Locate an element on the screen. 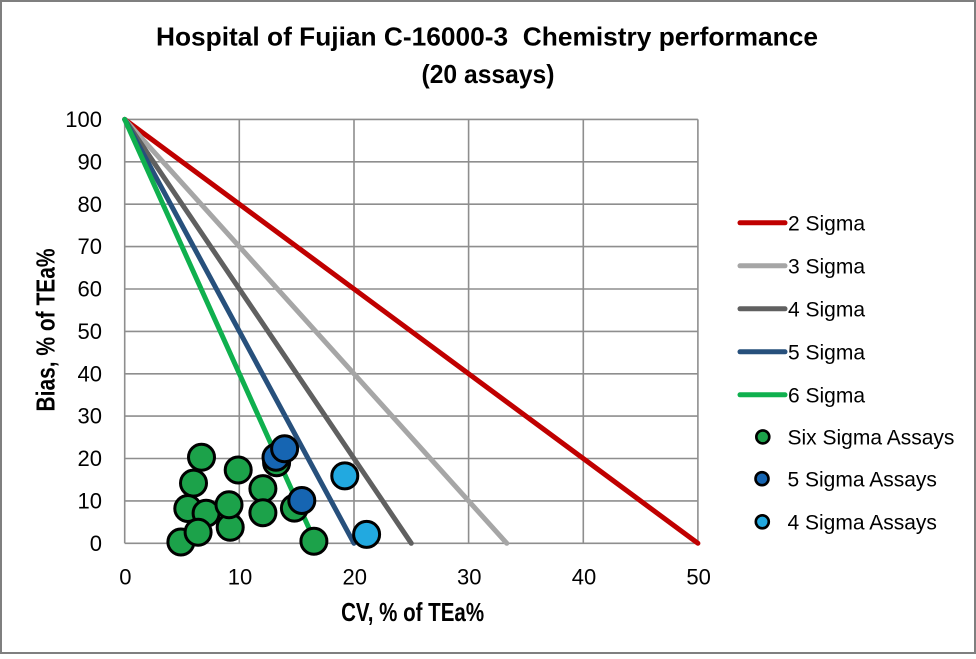 This screenshot has width=976, height=659. svg-text: 4 Sigma Assays is located at coordinates (862, 522).